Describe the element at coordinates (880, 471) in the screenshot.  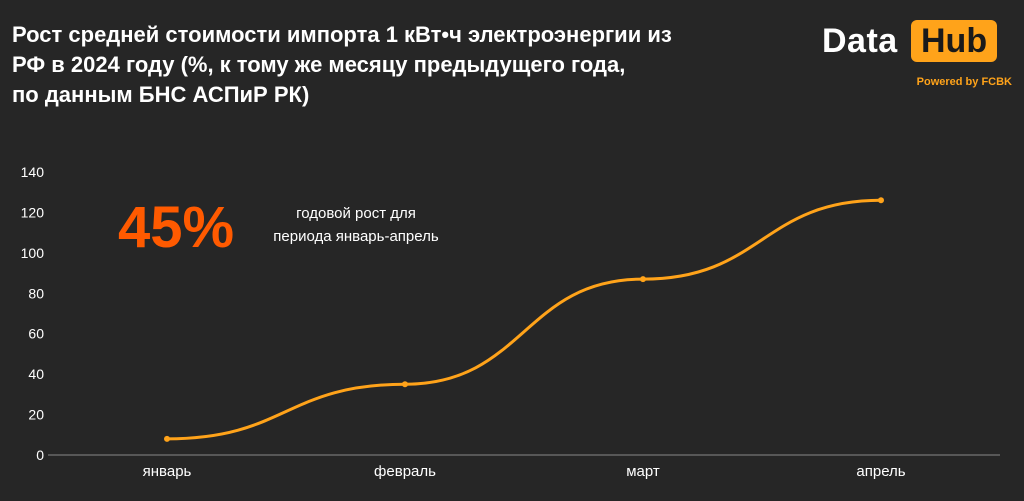
I see `x-tick-label: апрель` at that location.